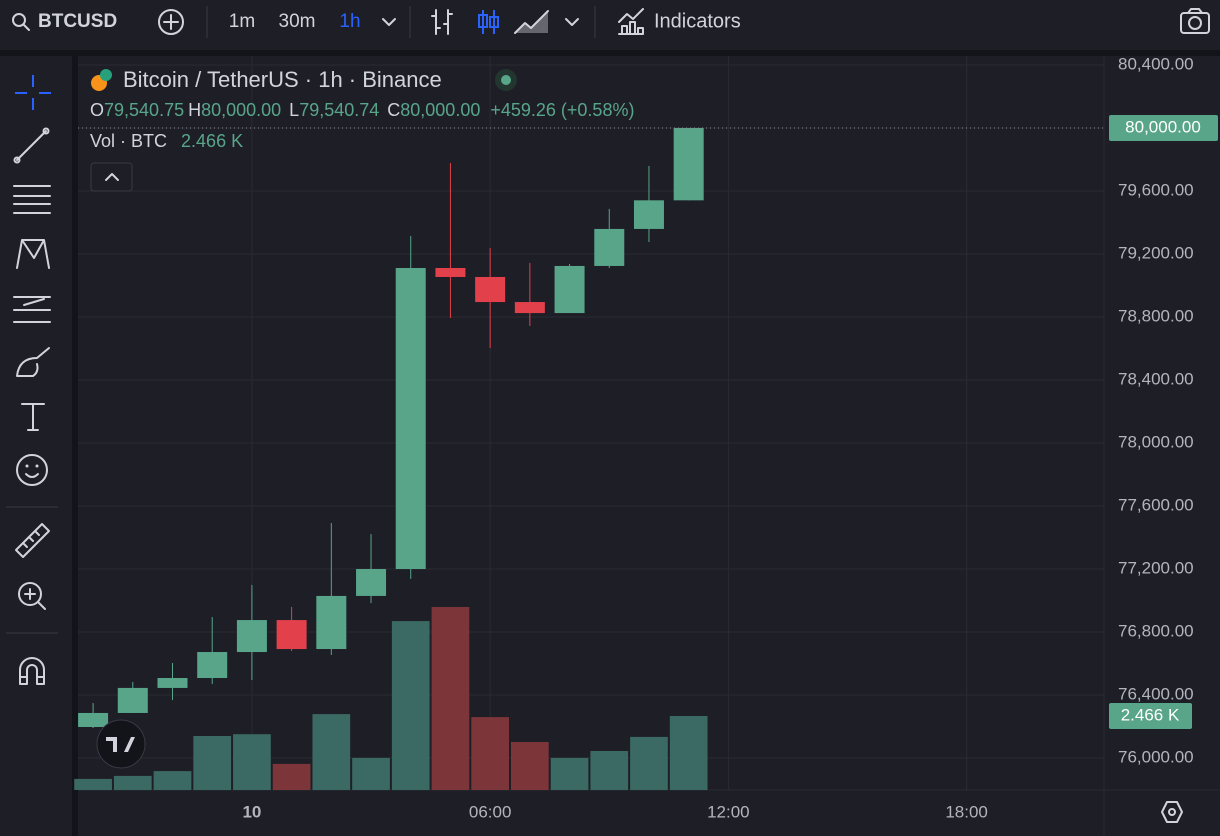 The width and height of the screenshot is (1220, 836). What do you see at coordinates (1156, 252) in the screenshot?
I see `y-tick-label: 79,200.00` at bounding box center [1156, 252].